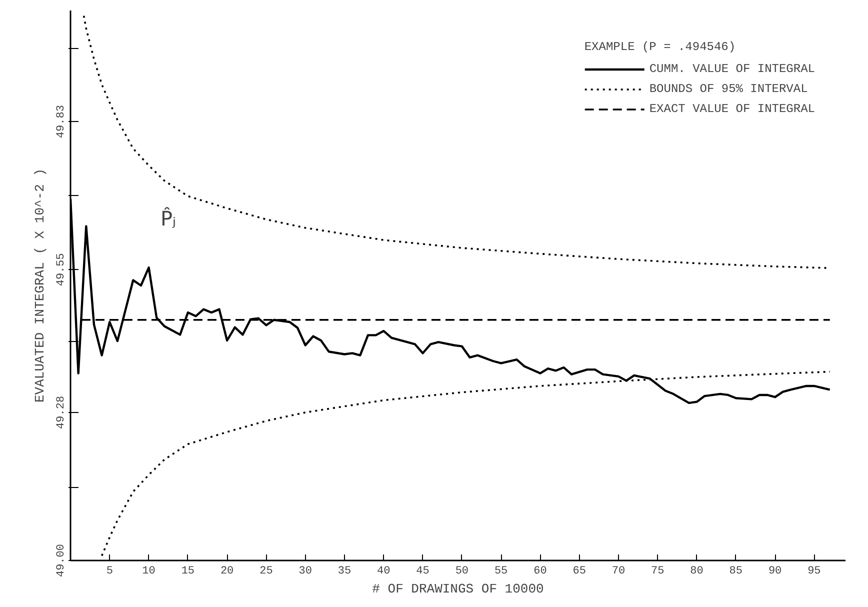 The height and width of the screenshot is (607, 868). I want to click on x-tick-label: 15, so click(188, 572).